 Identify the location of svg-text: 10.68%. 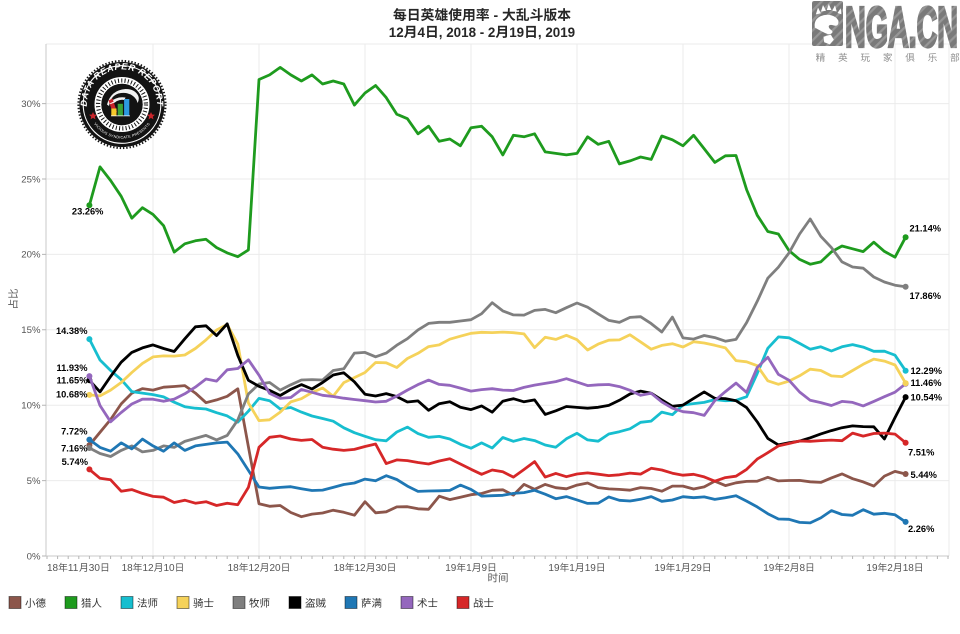
(72, 395).